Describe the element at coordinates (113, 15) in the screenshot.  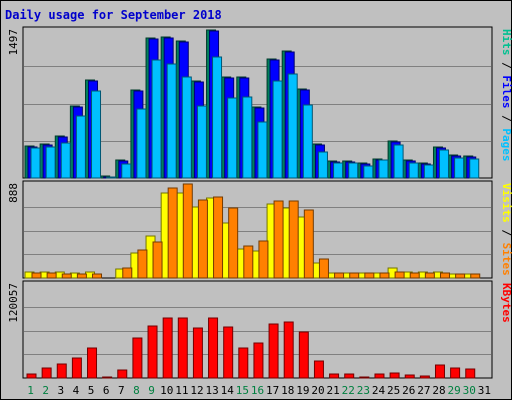
I see `chart-title: Daily usage for September 2018` at that location.